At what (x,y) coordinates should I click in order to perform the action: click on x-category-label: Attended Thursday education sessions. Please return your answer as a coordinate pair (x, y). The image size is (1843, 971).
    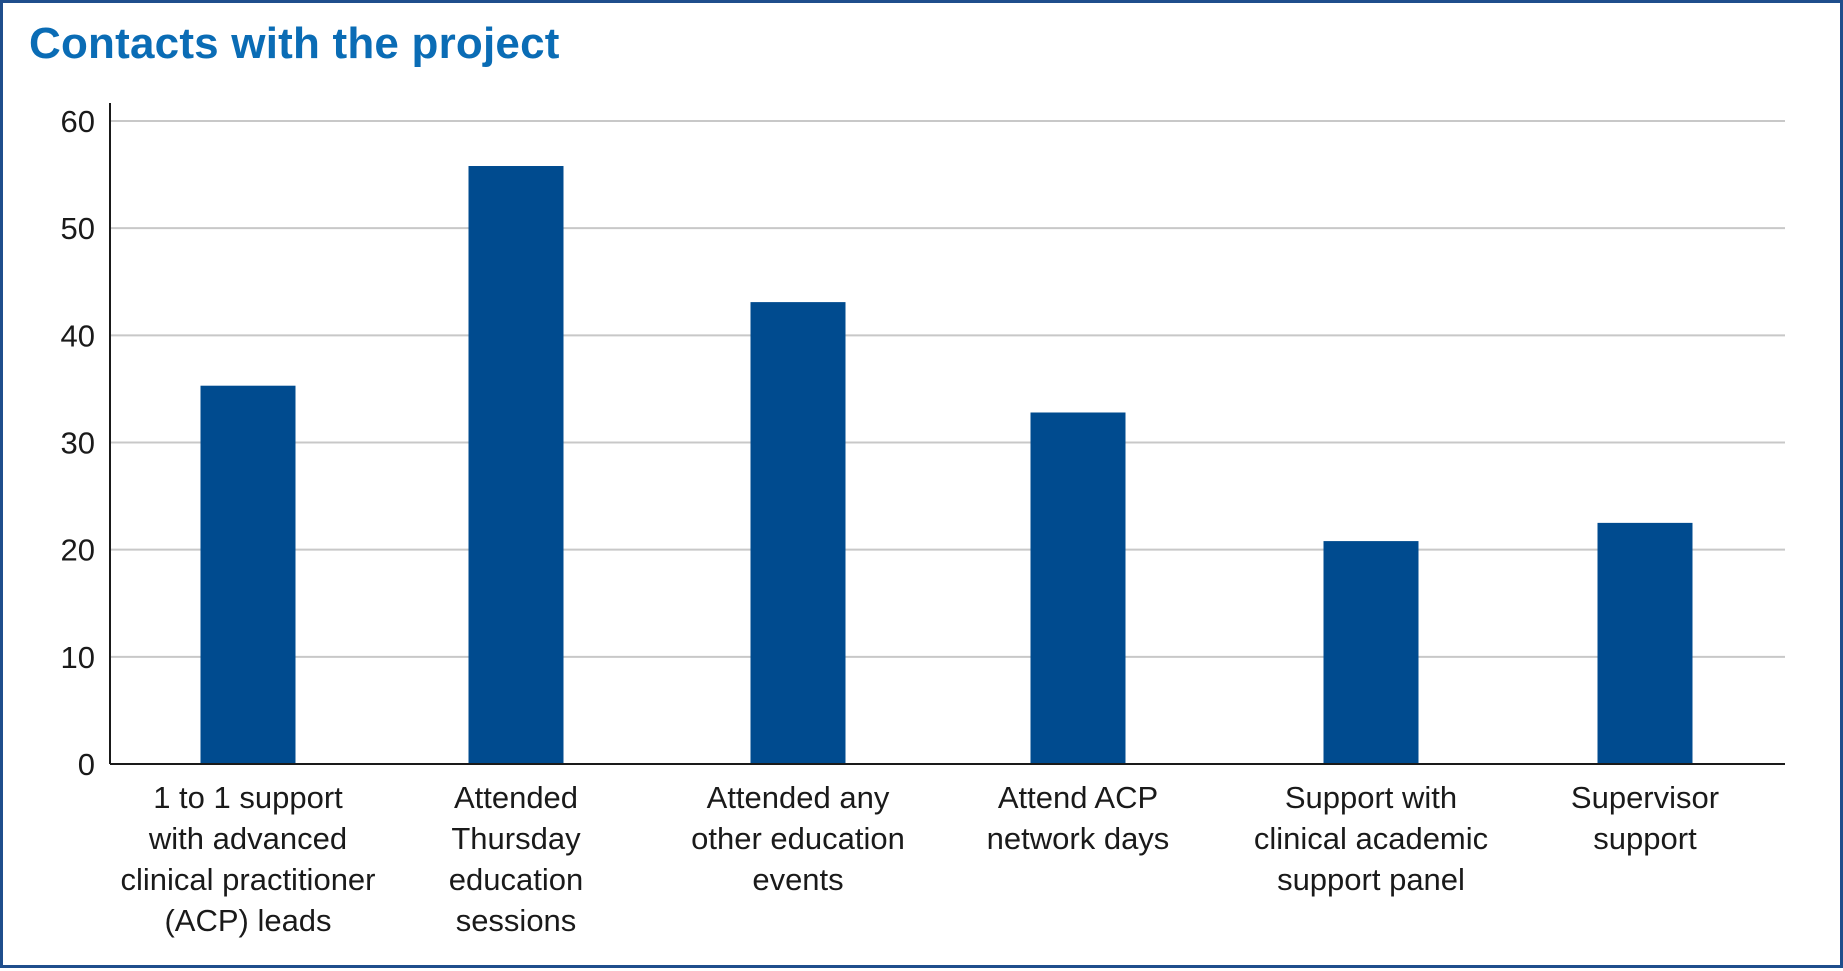
    Looking at the image, I should click on (516, 859).